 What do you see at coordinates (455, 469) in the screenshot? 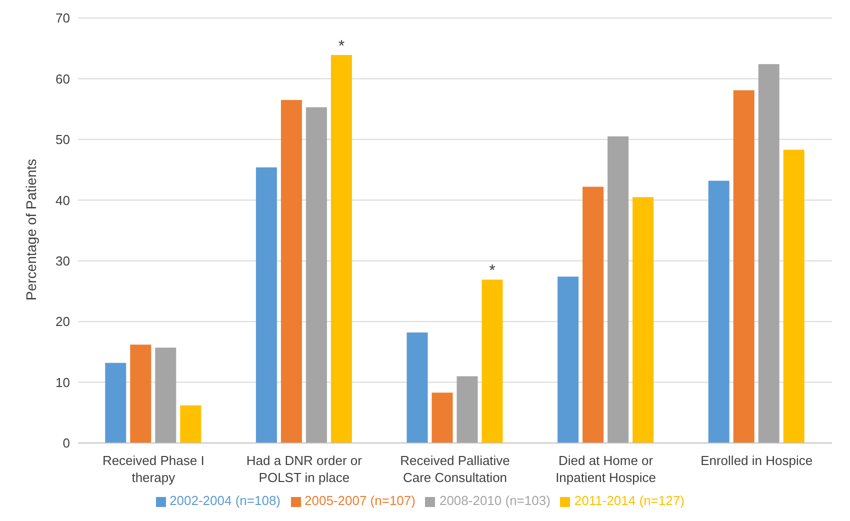
I see `x-tick-label: Received Palliative Care Consultation` at bounding box center [455, 469].